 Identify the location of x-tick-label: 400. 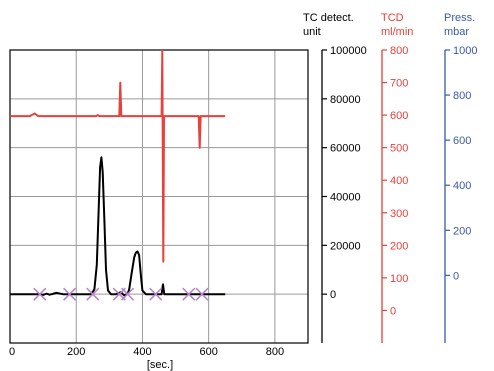
(142, 352).